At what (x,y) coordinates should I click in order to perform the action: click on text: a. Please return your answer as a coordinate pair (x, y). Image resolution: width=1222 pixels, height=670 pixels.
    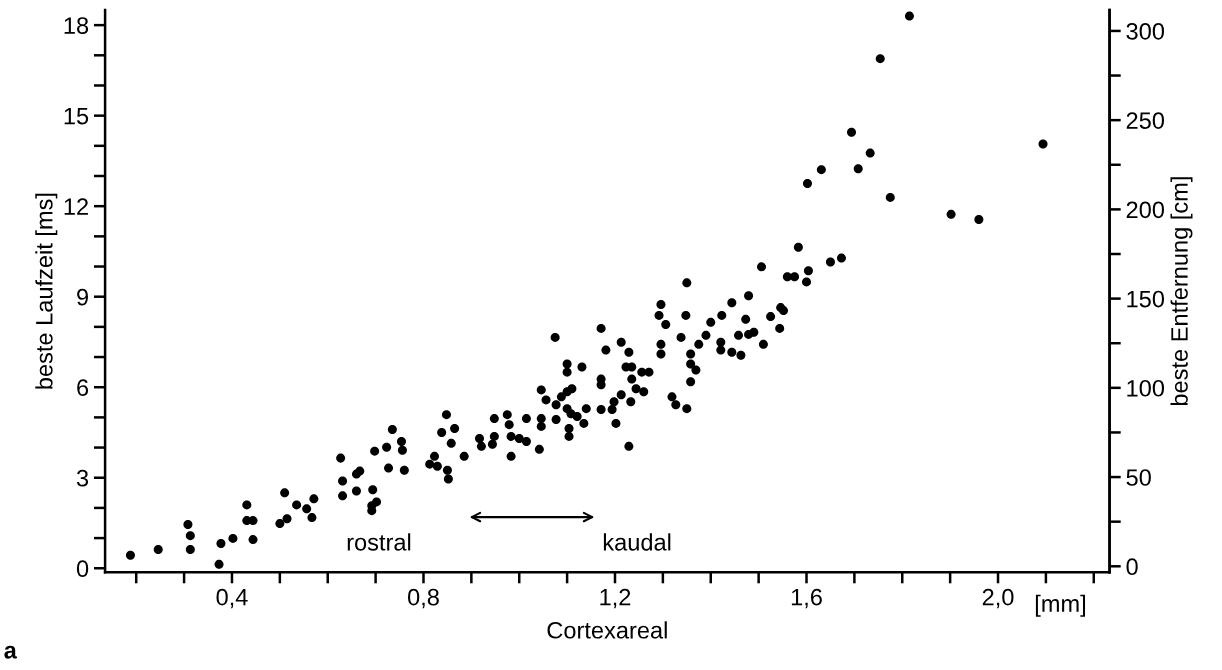
    Looking at the image, I should click on (10, 652).